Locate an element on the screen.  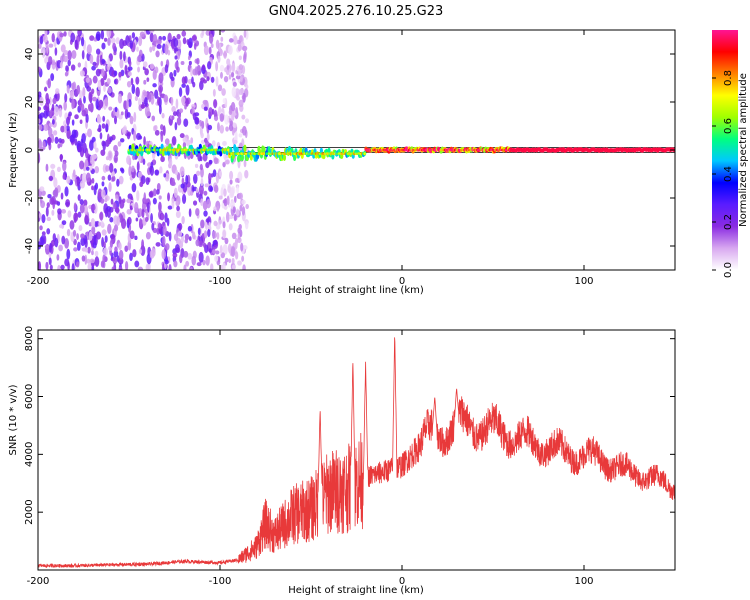
colorbar-label: Normalized spectral amplitude is located at coordinates (743, 150).